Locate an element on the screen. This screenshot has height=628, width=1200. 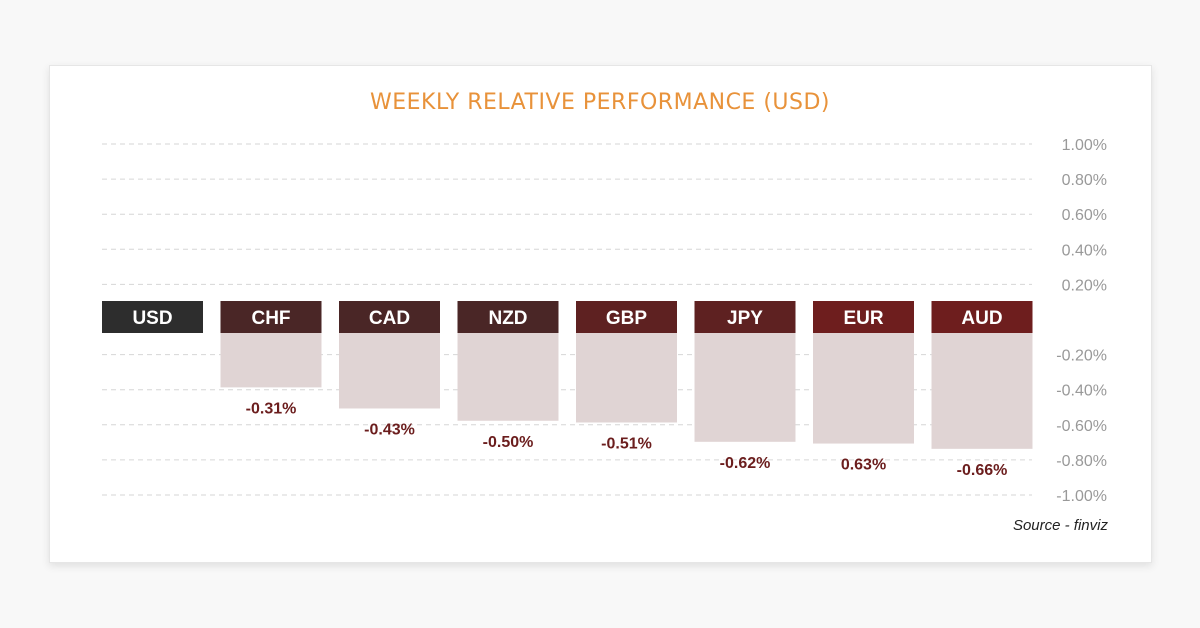
bar-chf is located at coordinates (271, 360).